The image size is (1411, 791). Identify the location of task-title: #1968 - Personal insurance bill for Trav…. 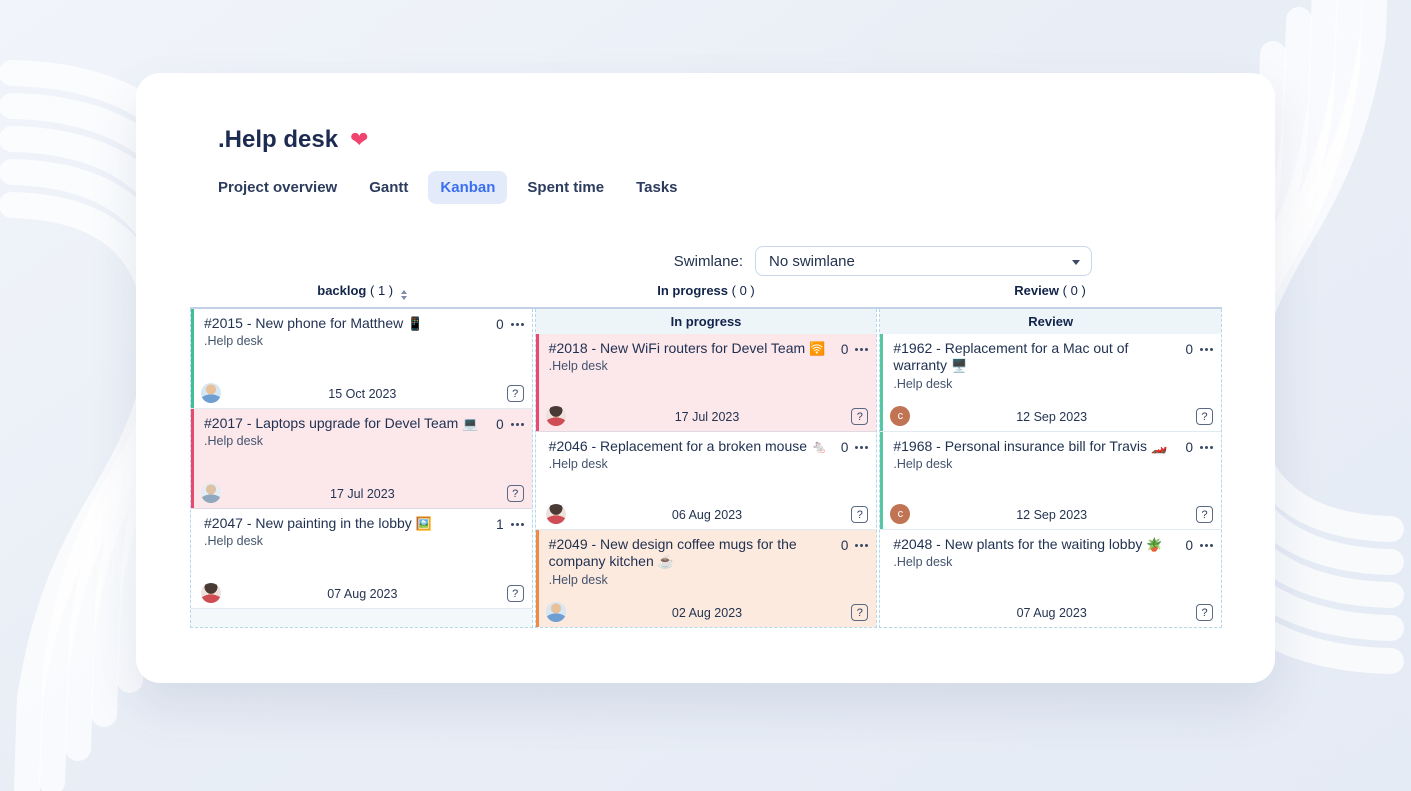
(1030, 446).